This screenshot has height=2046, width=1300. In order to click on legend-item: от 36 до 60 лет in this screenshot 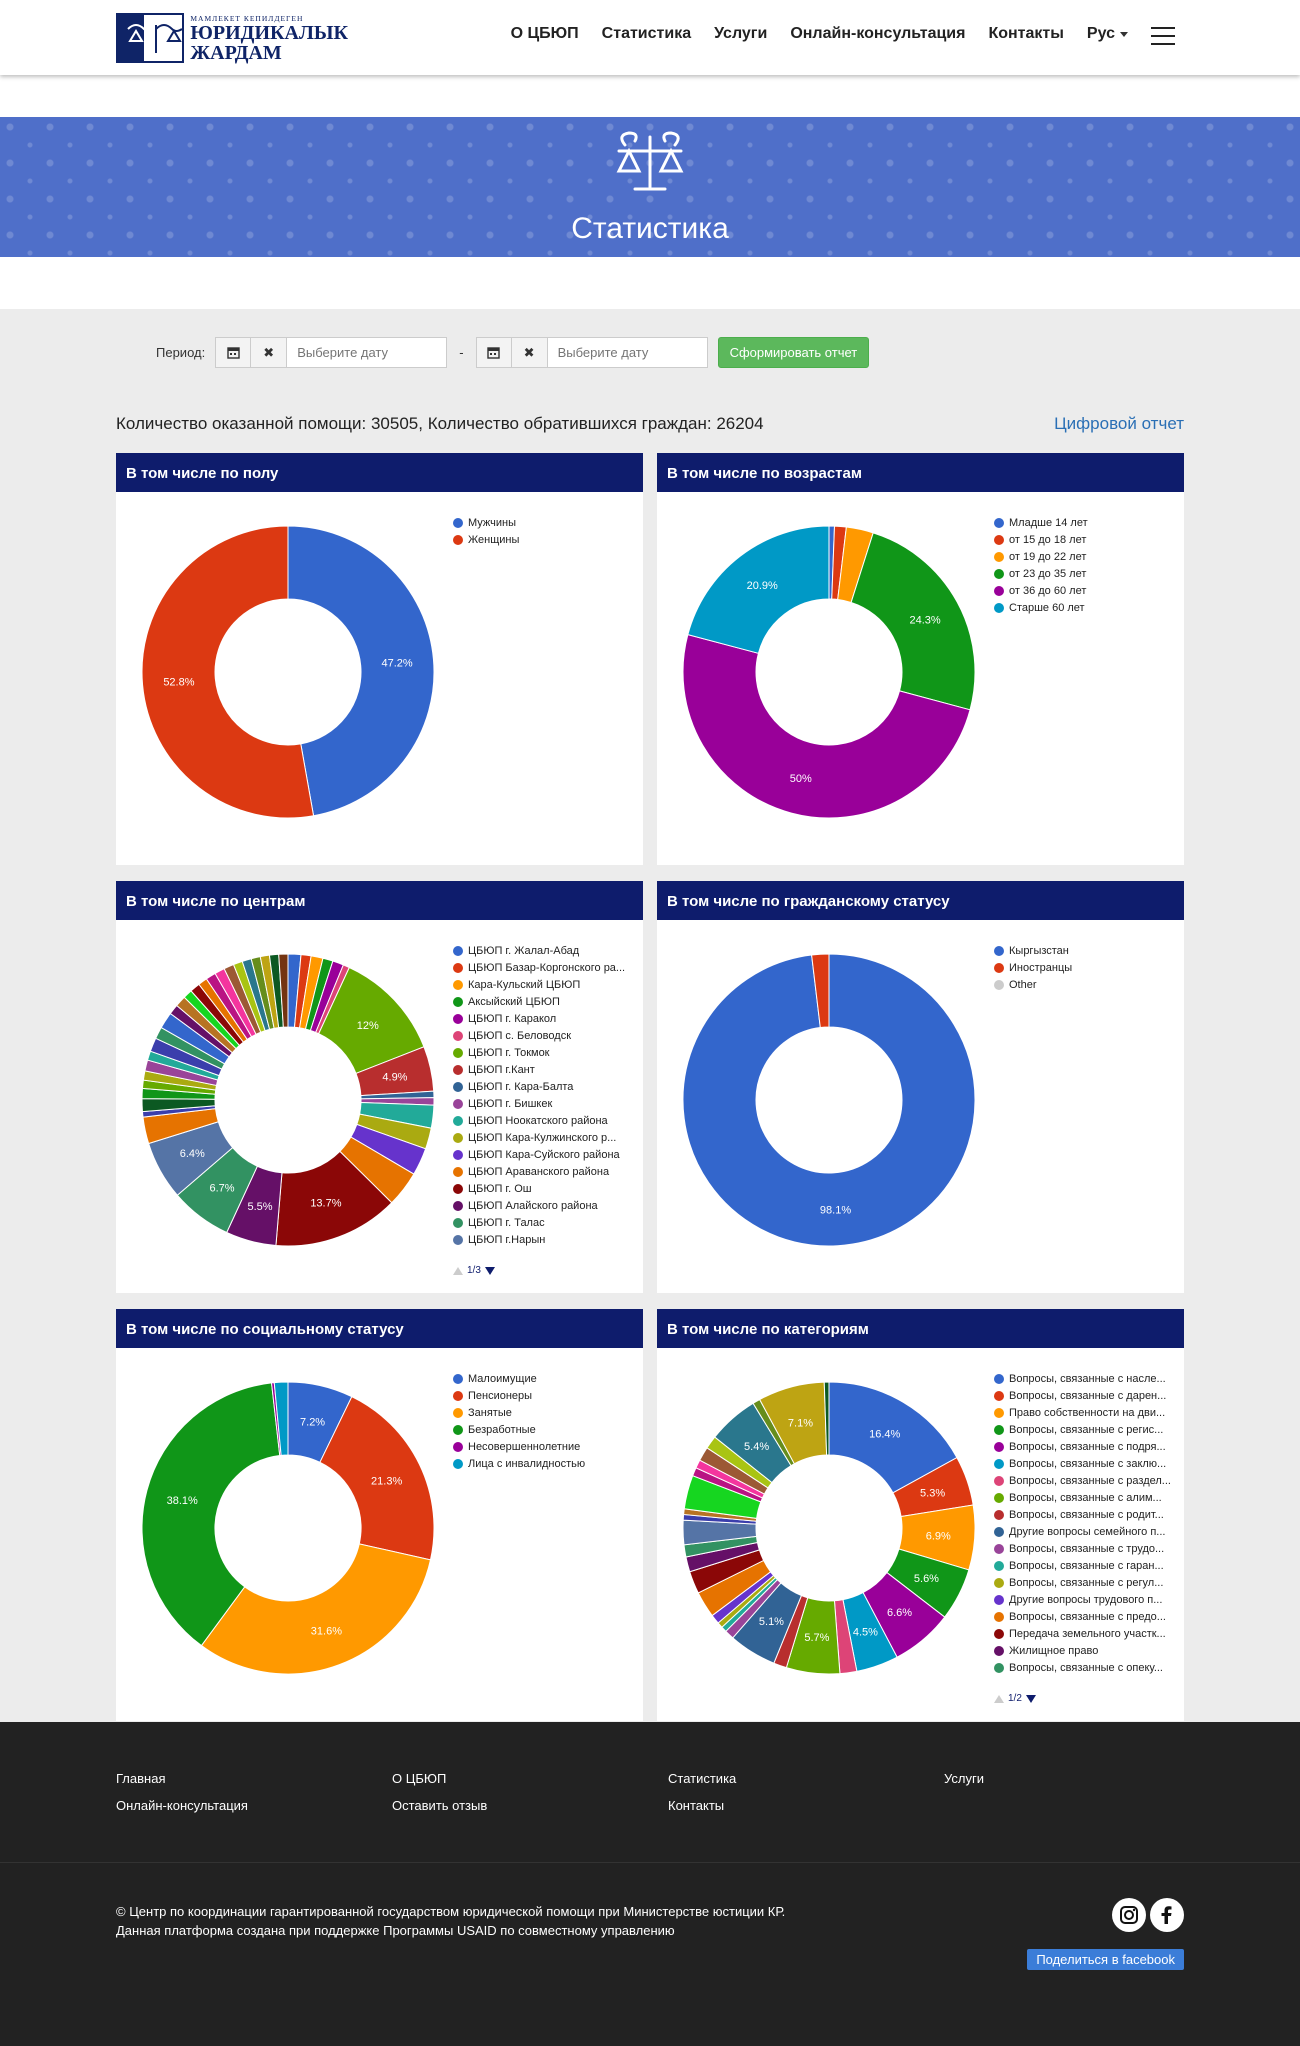, I will do `click(1041, 590)`.